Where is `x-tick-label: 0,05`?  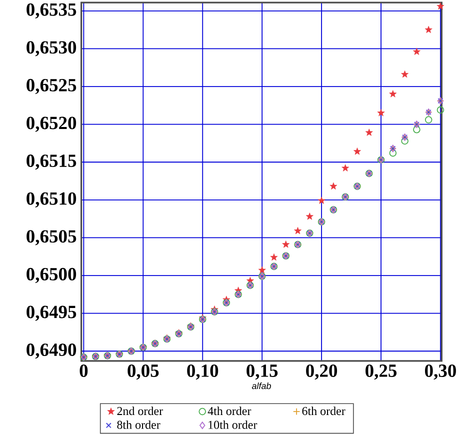 x-tick-label: 0,05 is located at coordinates (143, 372).